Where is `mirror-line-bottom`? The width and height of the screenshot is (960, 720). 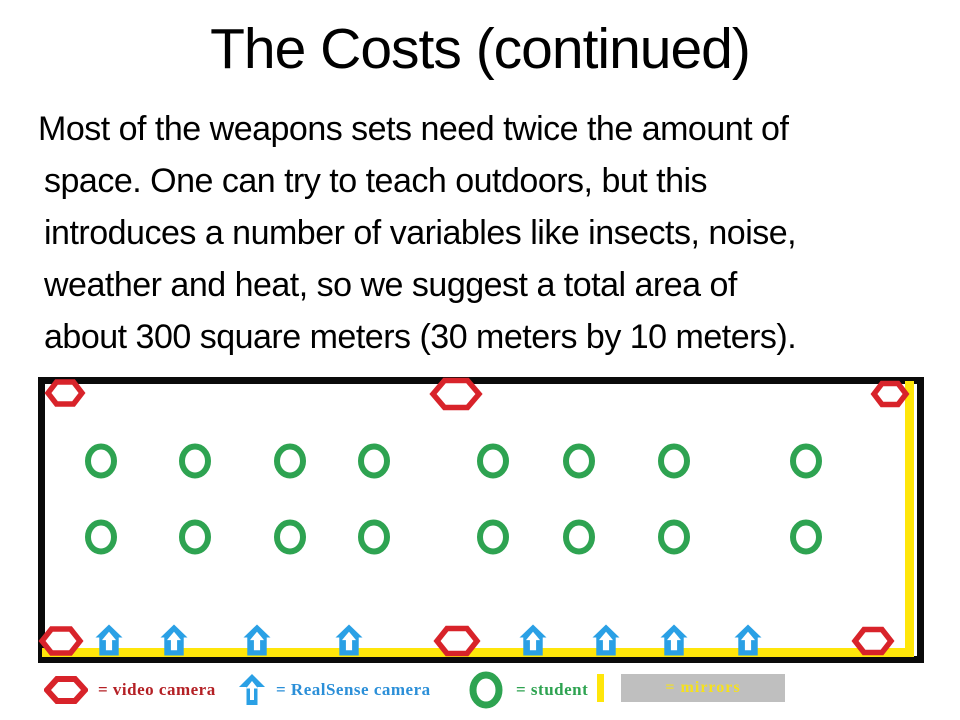
mirror-line-bottom is located at coordinates (478, 652).